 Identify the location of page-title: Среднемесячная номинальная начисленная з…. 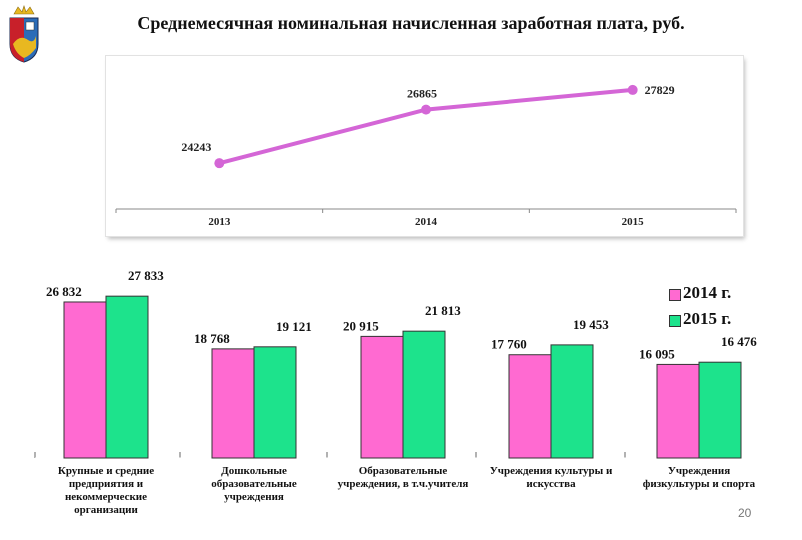
(411, 23).